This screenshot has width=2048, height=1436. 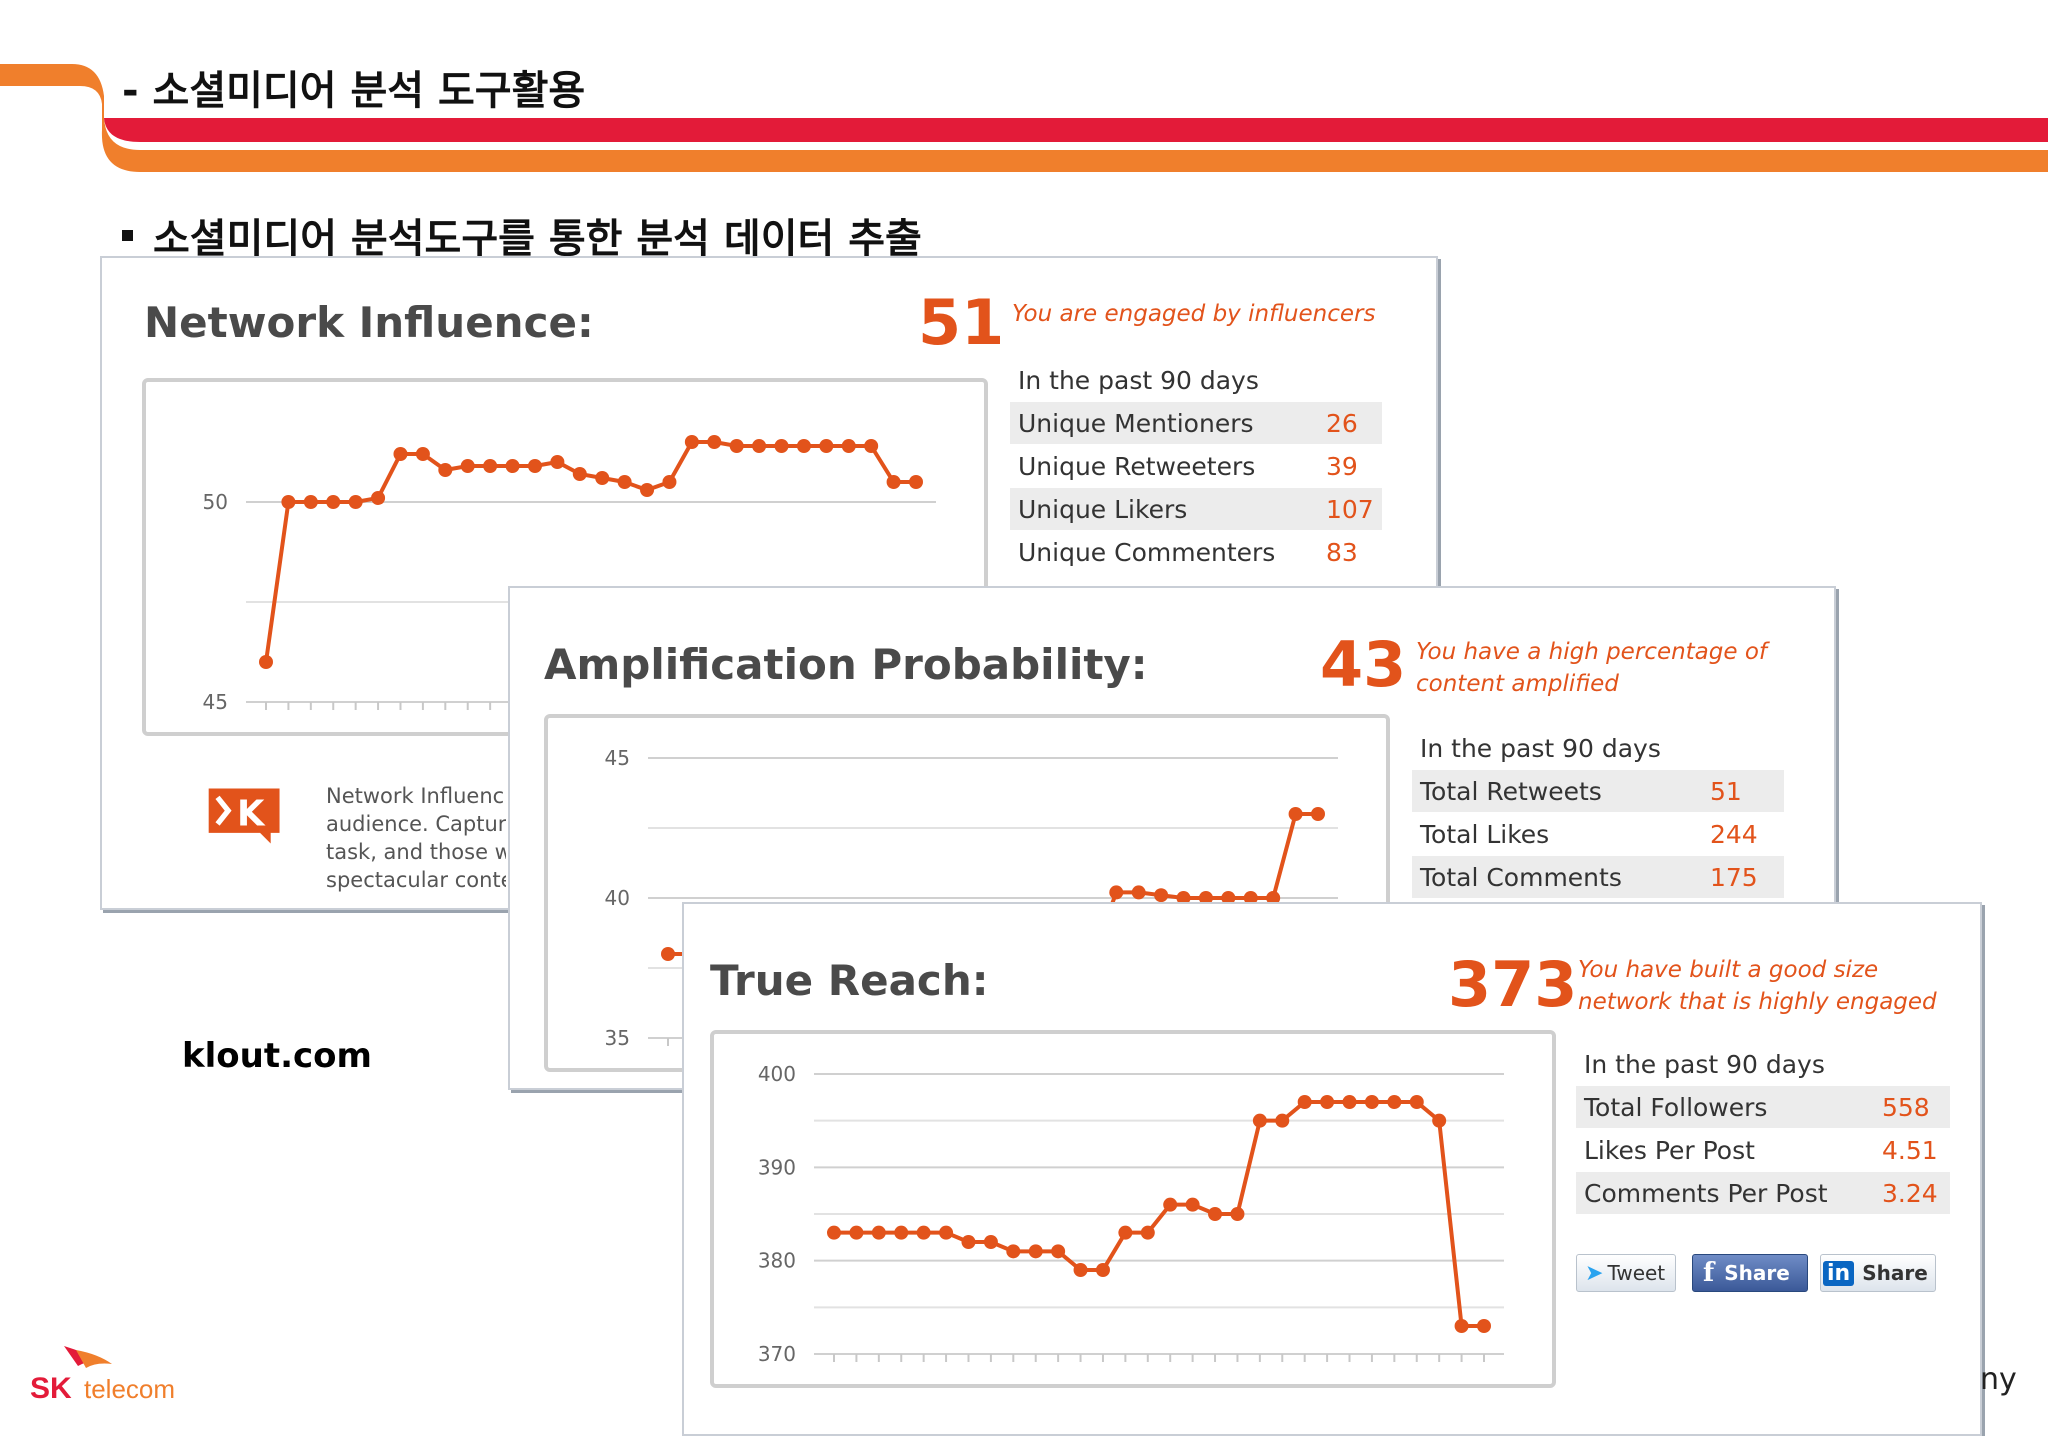 I want to click on svg-text: telecom, so click(x=129, y=1388).